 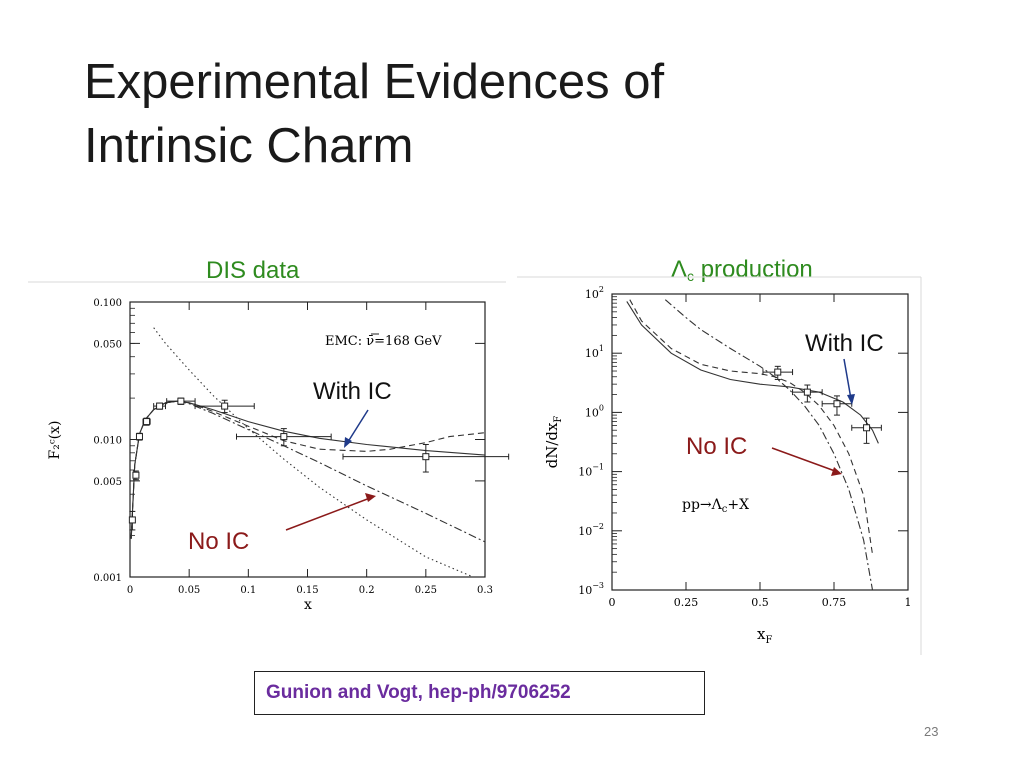 I want to click on x-axis-label: xF, so click(x=764, y=635).